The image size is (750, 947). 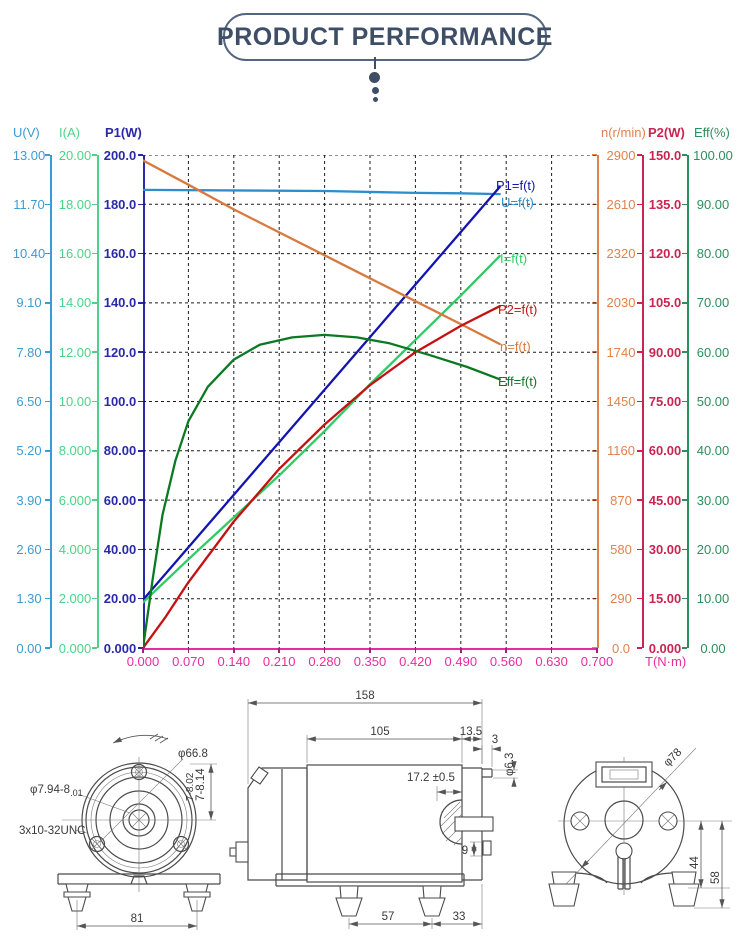 What do you see at coordinates (375, 90) in the screenshot?
I see `connector-dot-medium` at bounding box center [375, 90].